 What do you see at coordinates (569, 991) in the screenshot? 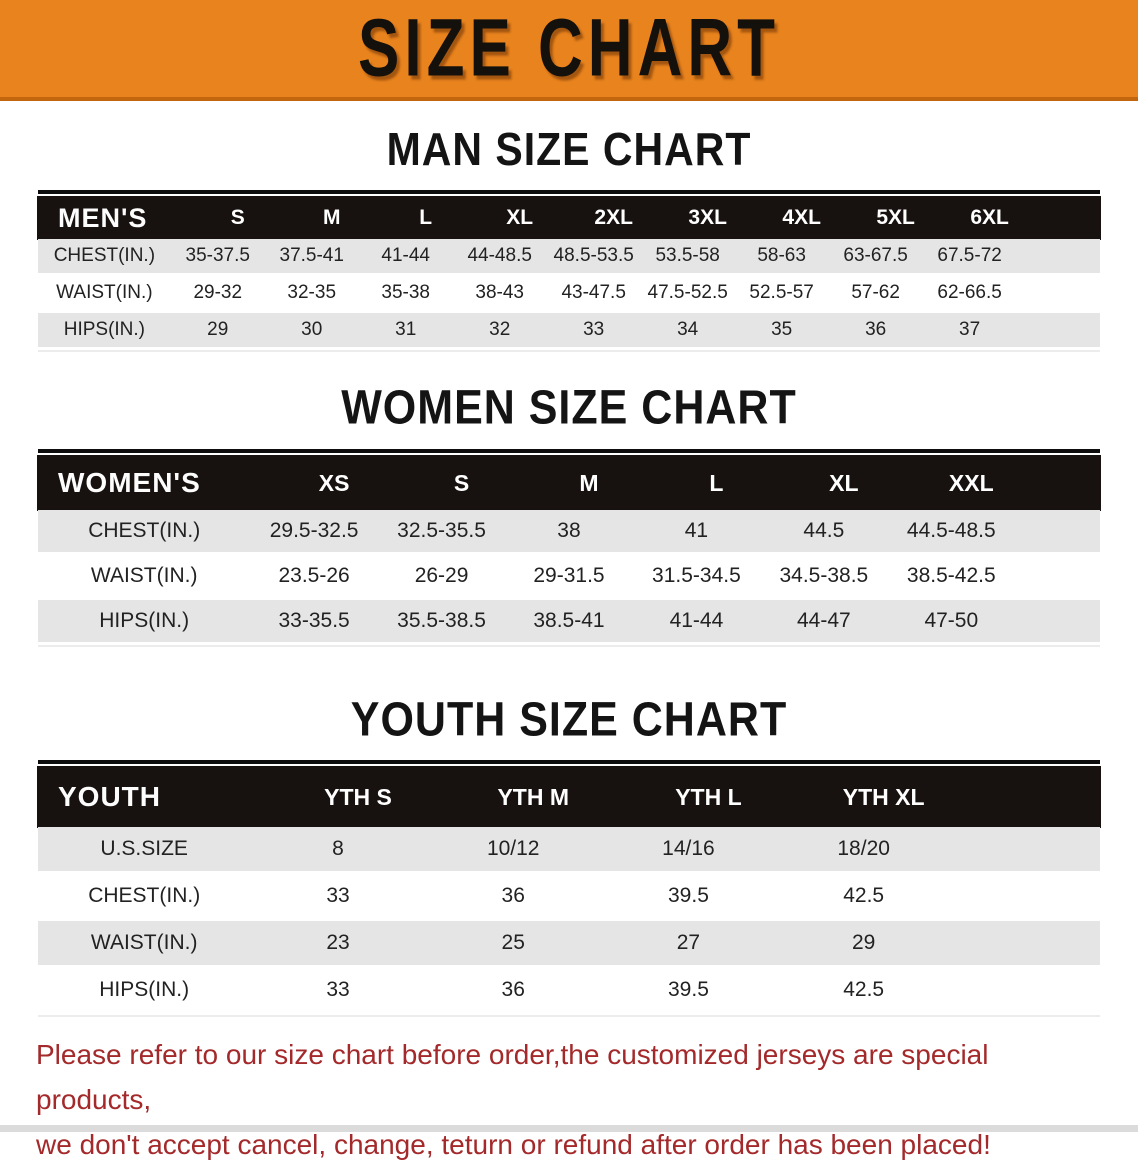
I see `table-row: HIPS(IN.) 33 36 39.5 42.5` at bounding box center [569, 991].